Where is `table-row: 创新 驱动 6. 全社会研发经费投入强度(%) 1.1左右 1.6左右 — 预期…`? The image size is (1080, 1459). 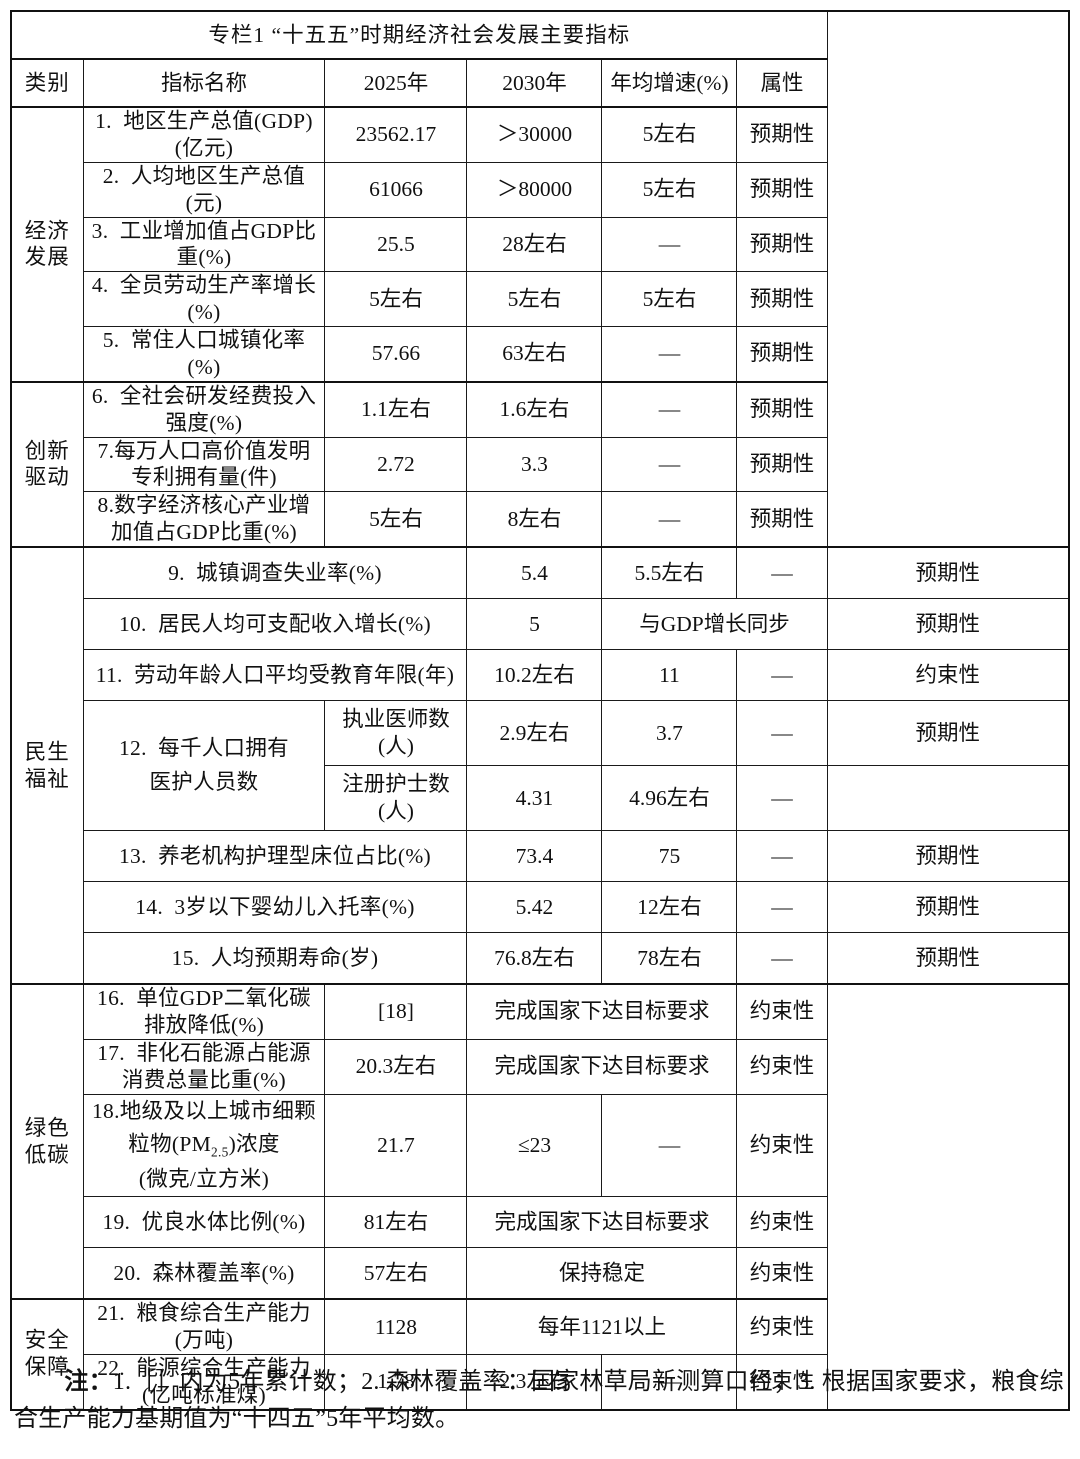 table-row: 创新 驱动 6. 全社会研发经费投入强度(%) 1.1左右 1.6左右 — 预期… is located at coordinates (539, 464).